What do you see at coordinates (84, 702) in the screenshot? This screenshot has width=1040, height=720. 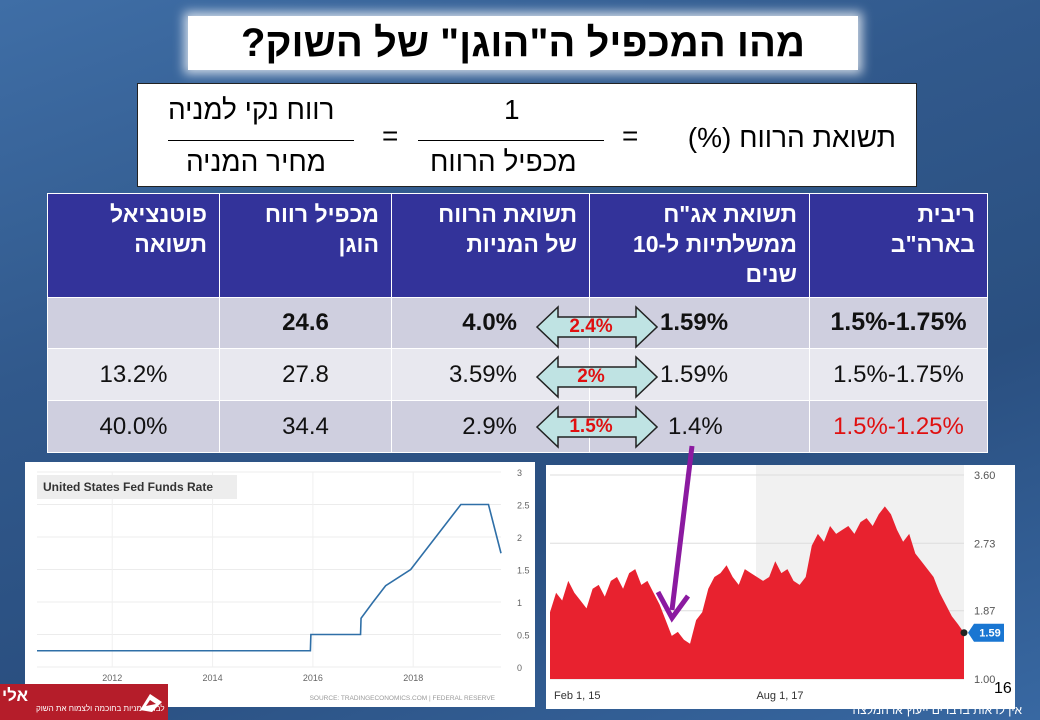 I see `logo: אלי לבחור מניות בחוכמה ולצמוח את השוק` at bounding box center [84, 702].